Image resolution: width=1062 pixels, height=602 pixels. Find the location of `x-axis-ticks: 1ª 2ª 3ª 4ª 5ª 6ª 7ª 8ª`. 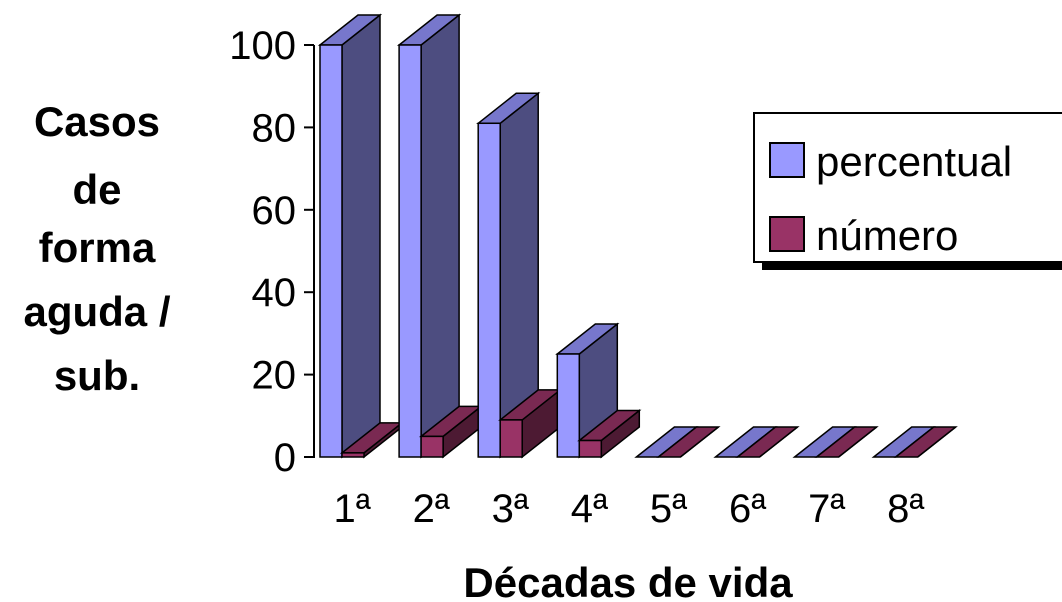

x-axis-ticks: 1ª 2ª 3ª 4ª 5ª 6ª 7ª 8ª is located at coordinates (628, 509).